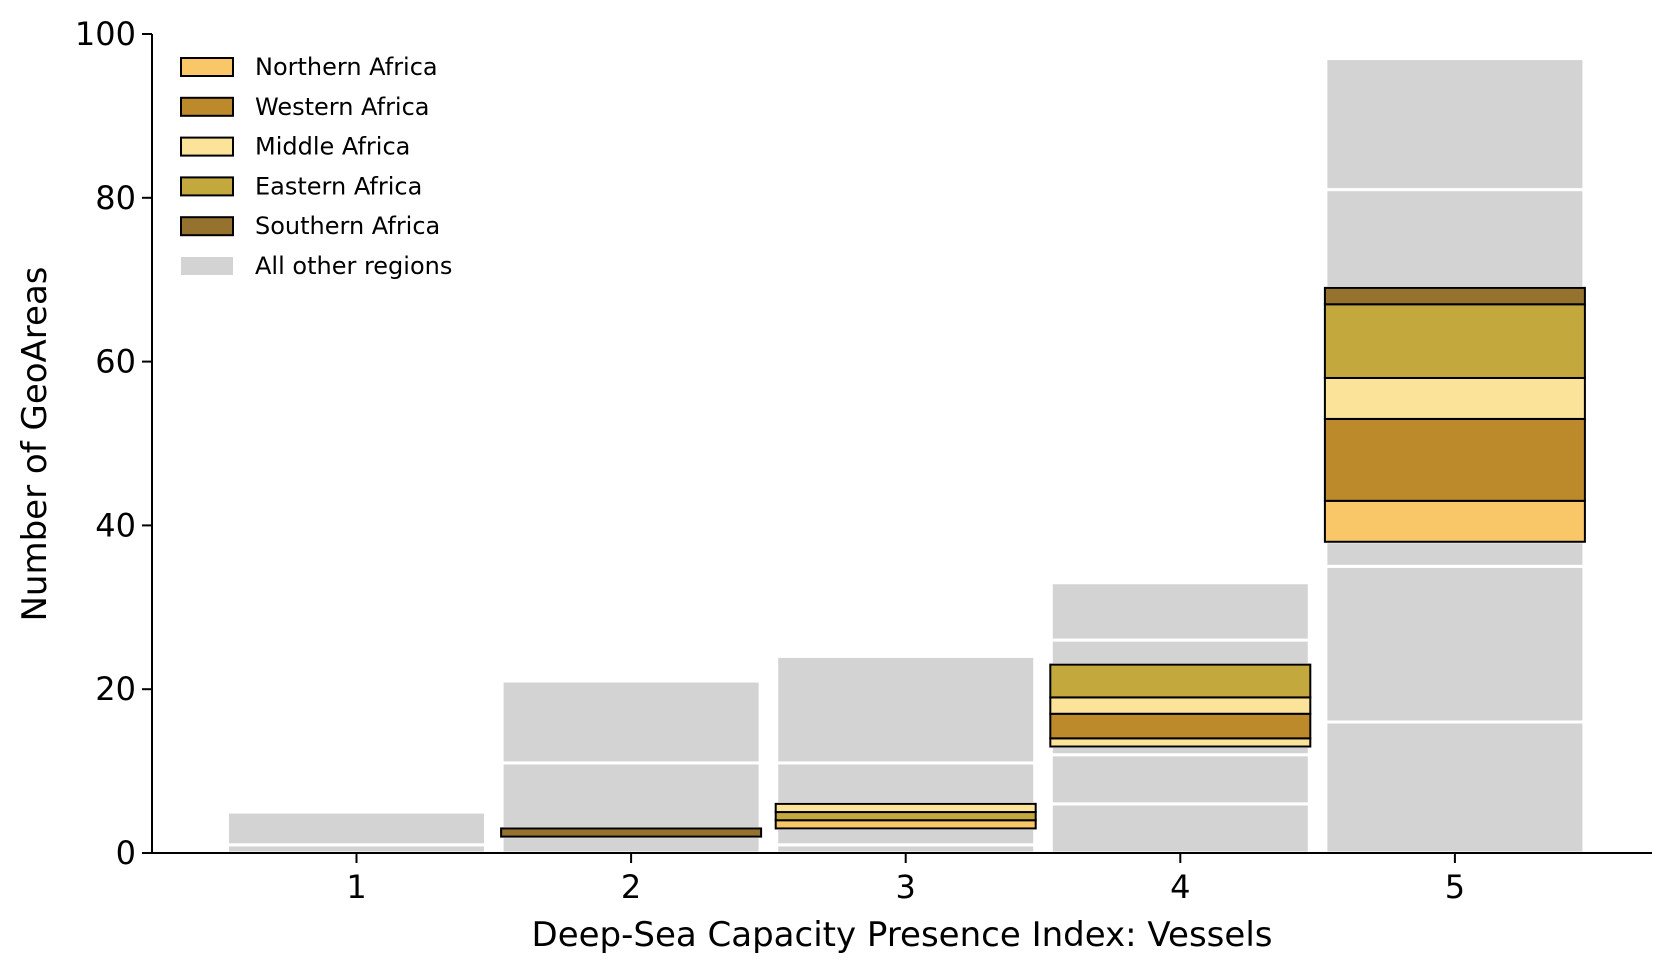 The width and height of the screenshot is (1662, 969). Describe the element at coordinates (115, 689) in the screenshot. I see `y-tick-label: 20` at that location.